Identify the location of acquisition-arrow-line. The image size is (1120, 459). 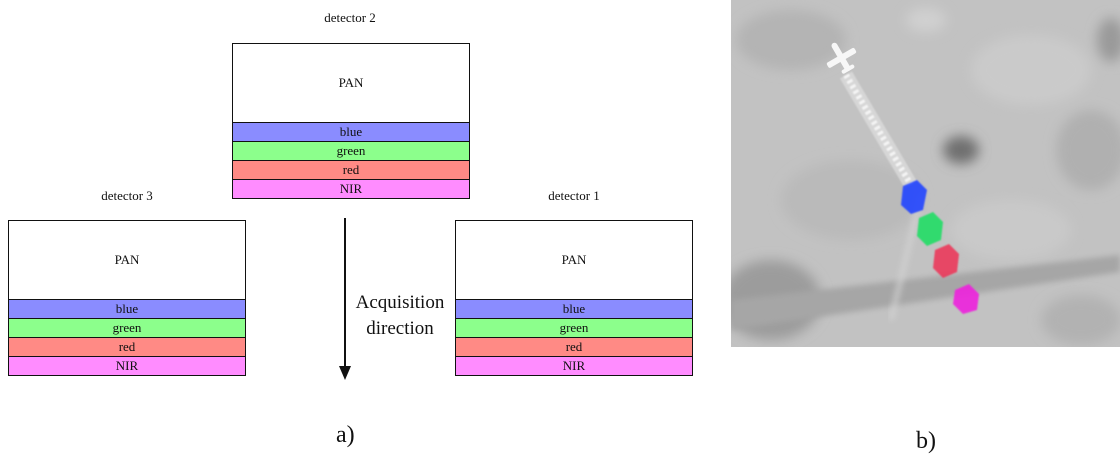
(345, 293).